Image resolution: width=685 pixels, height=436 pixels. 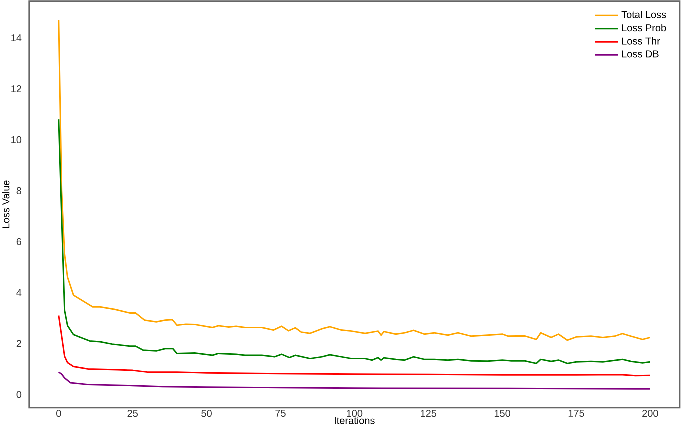 I want to click on y-tick-label: 8, so click(x=19, y=190).